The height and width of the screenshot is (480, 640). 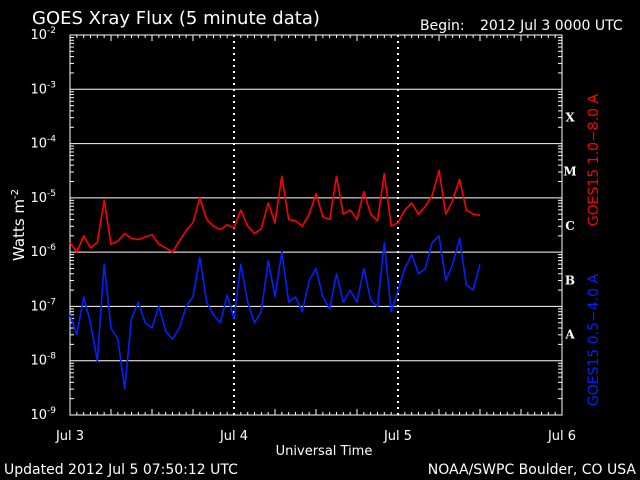 I want to click on y-tick-label: 10⁻⁸, so click(x=43, y=360).